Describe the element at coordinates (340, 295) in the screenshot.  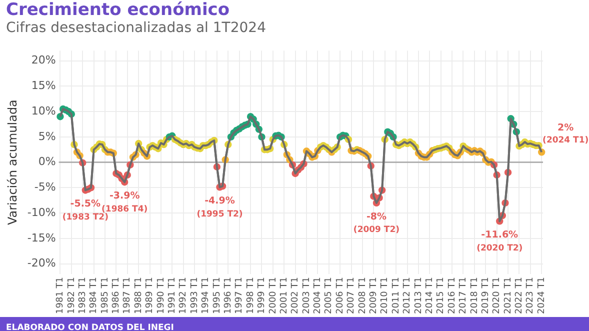
I see `x-tick-label: 2006 T1` at that location.